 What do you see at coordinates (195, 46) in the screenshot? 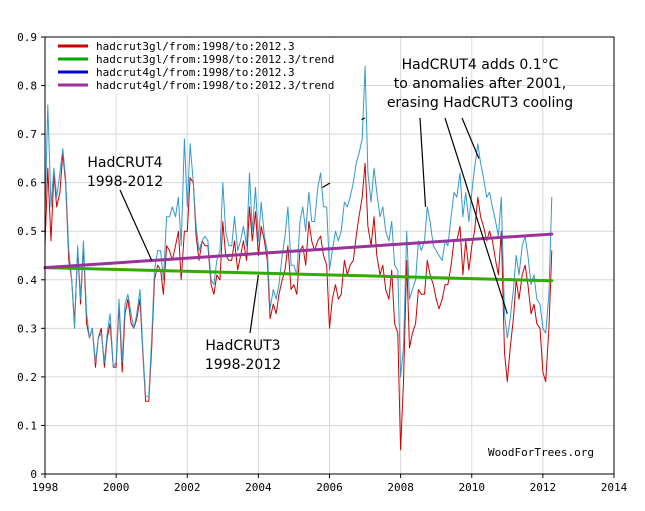
I see `legend-label-hadcrut3: hadcrut3gl/from:1998/to:2012.3` at bounding box center [195, 46].